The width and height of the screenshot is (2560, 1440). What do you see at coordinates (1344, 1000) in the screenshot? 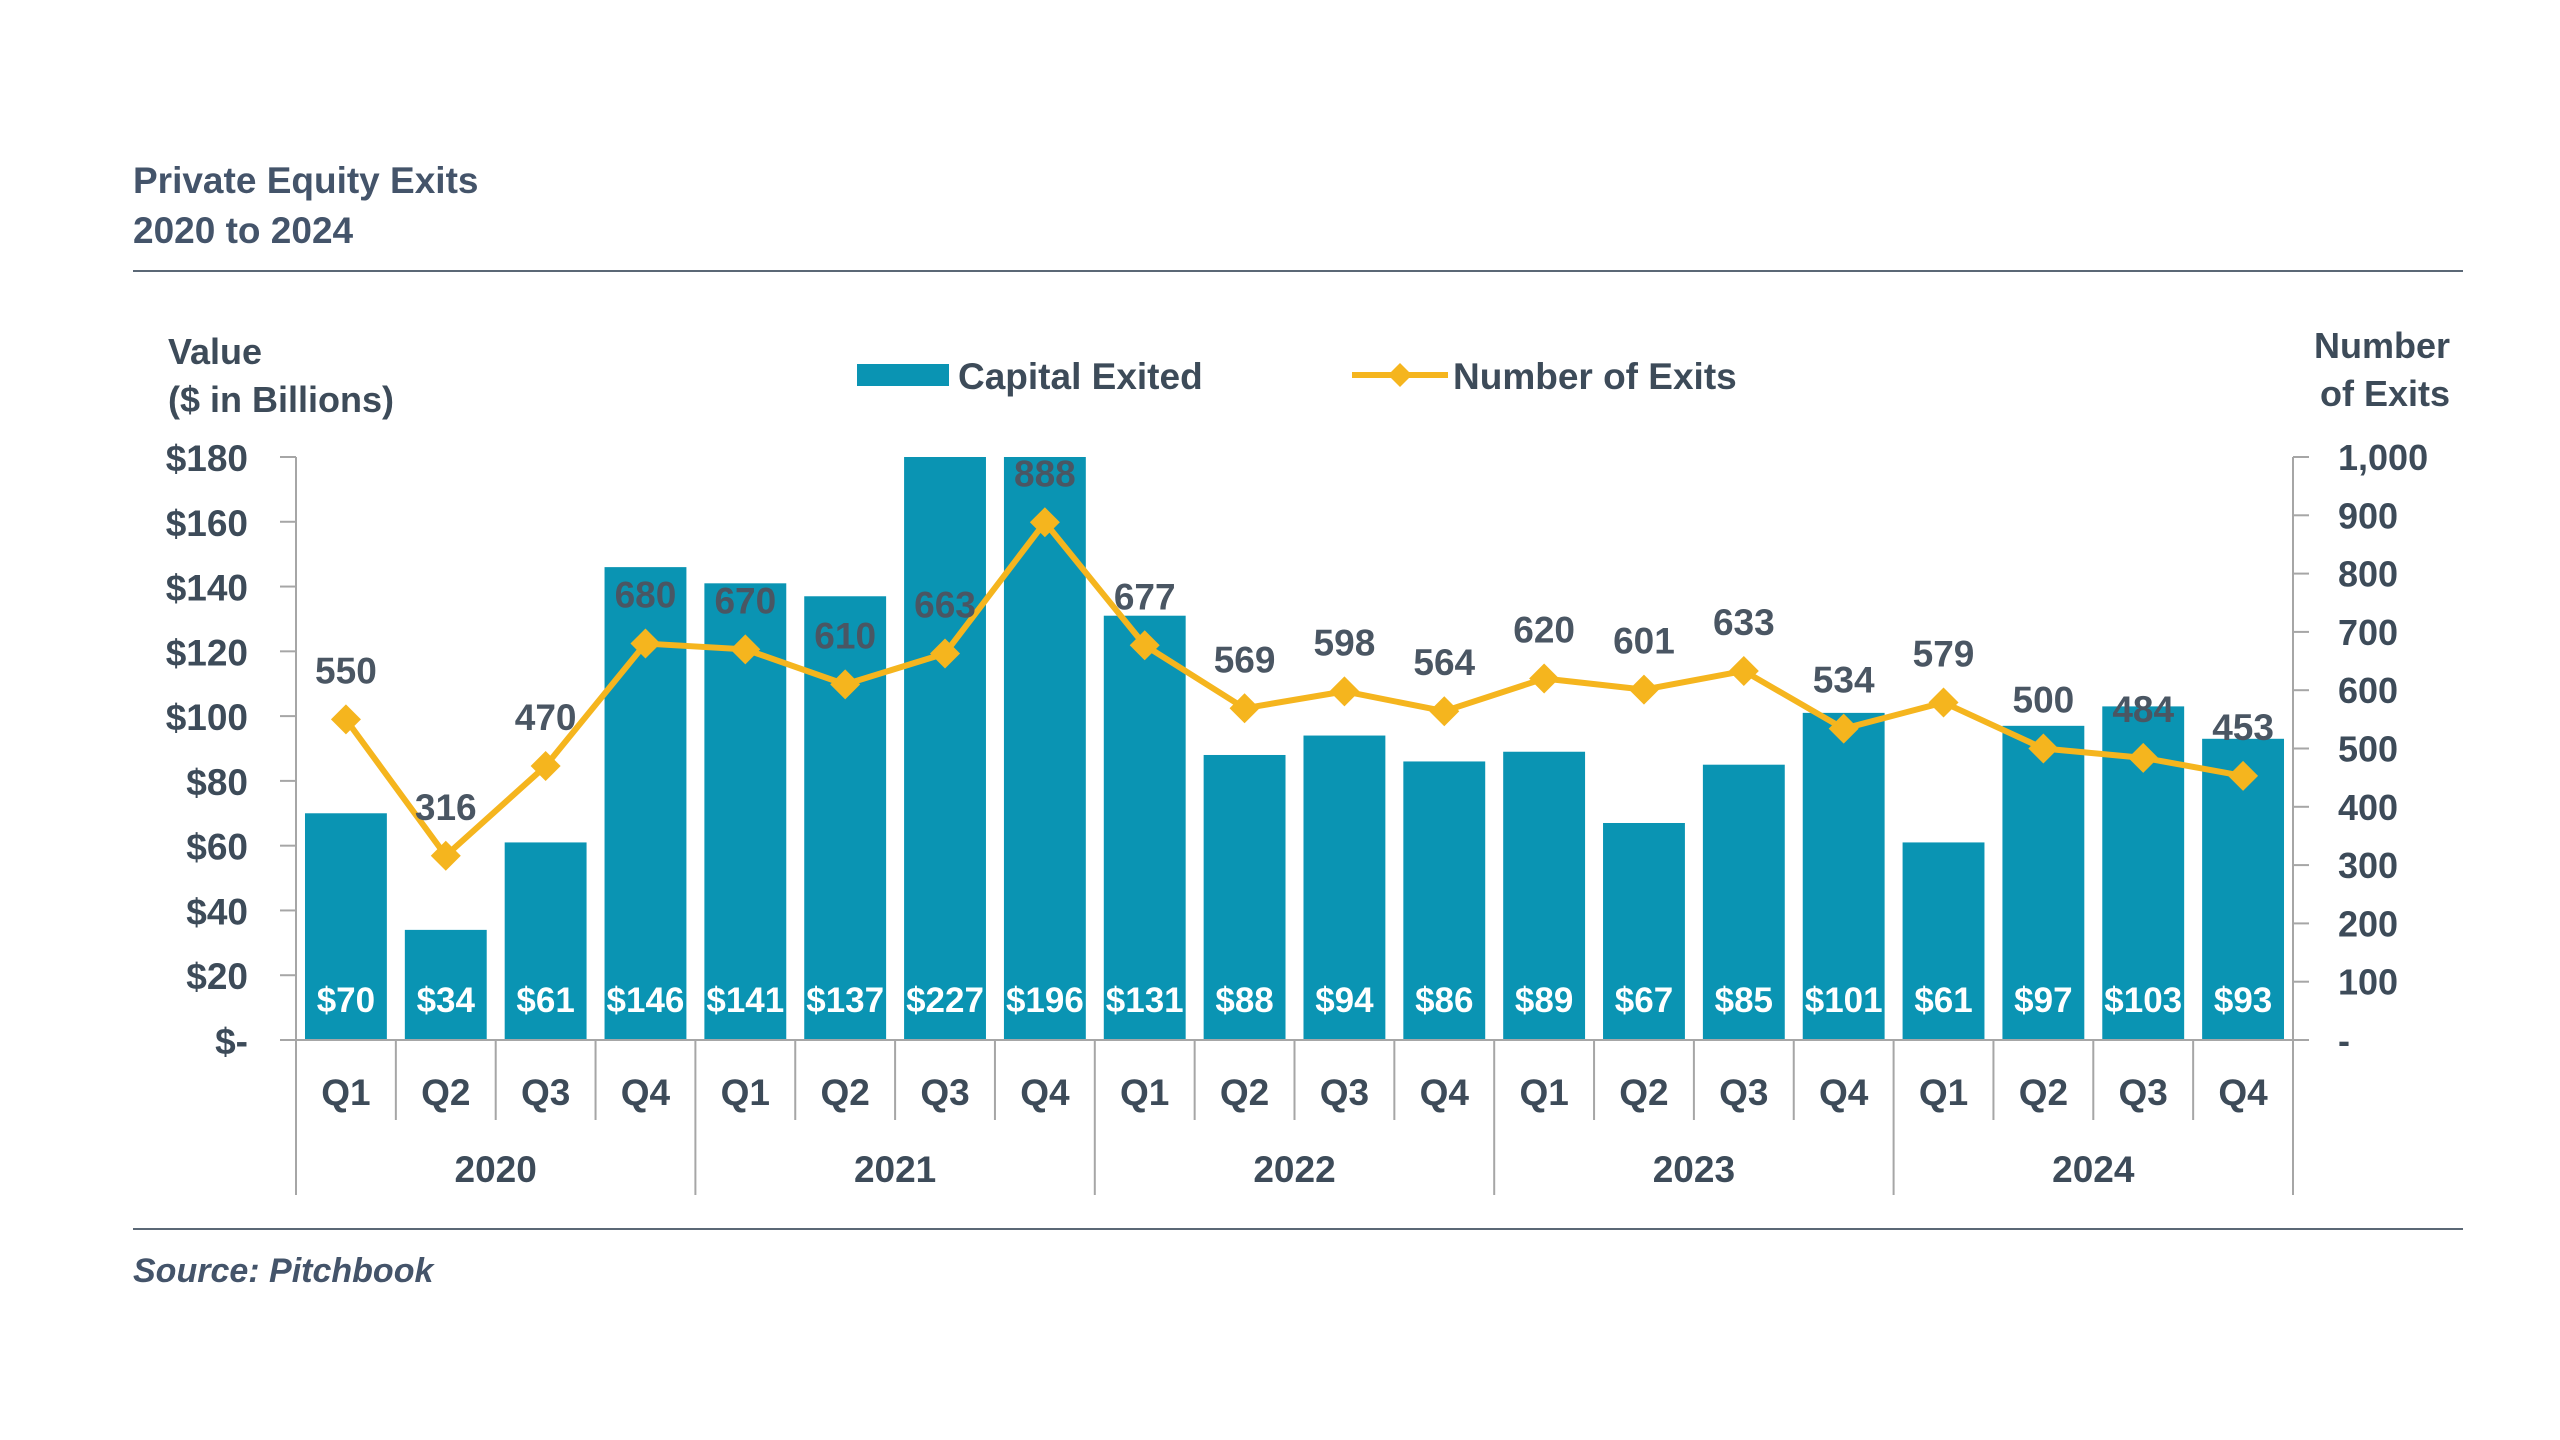
I see `bar-value-label: $94` at bounding box center [1344, 1000].